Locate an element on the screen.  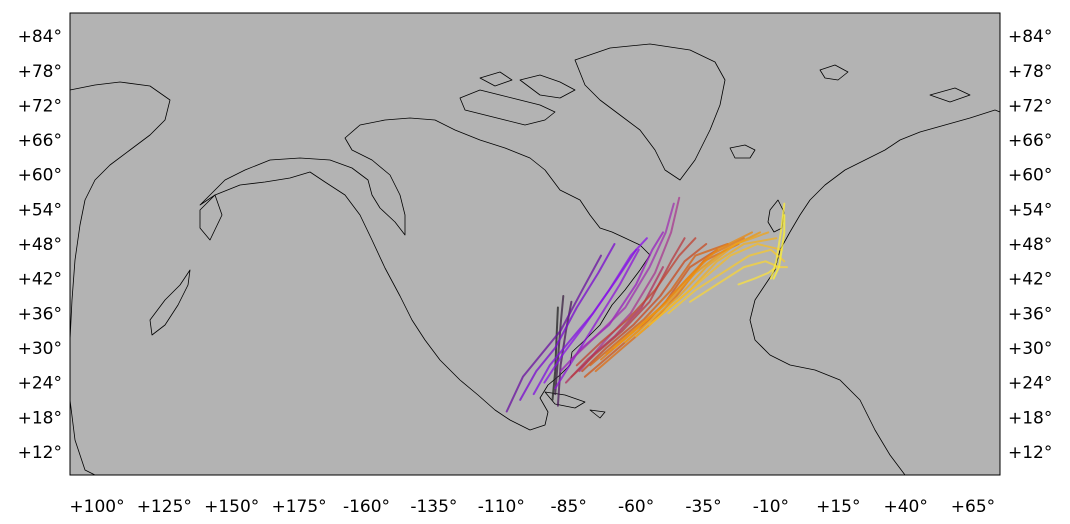
lon-tick-label: -135° is located at coordinates (433, 507).